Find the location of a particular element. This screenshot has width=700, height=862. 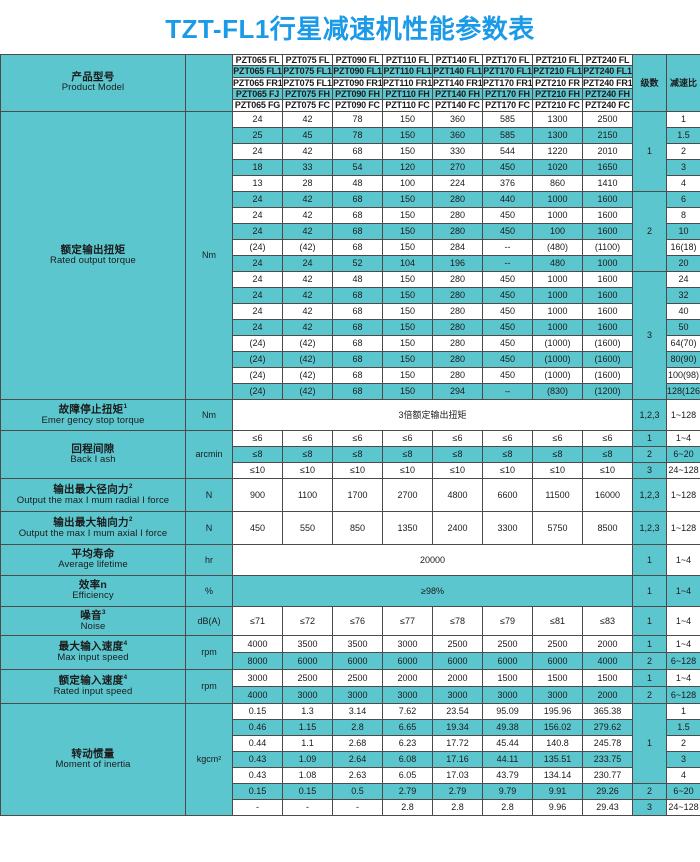

axial-force-value: 2400 is located at coordinates (457, 527).